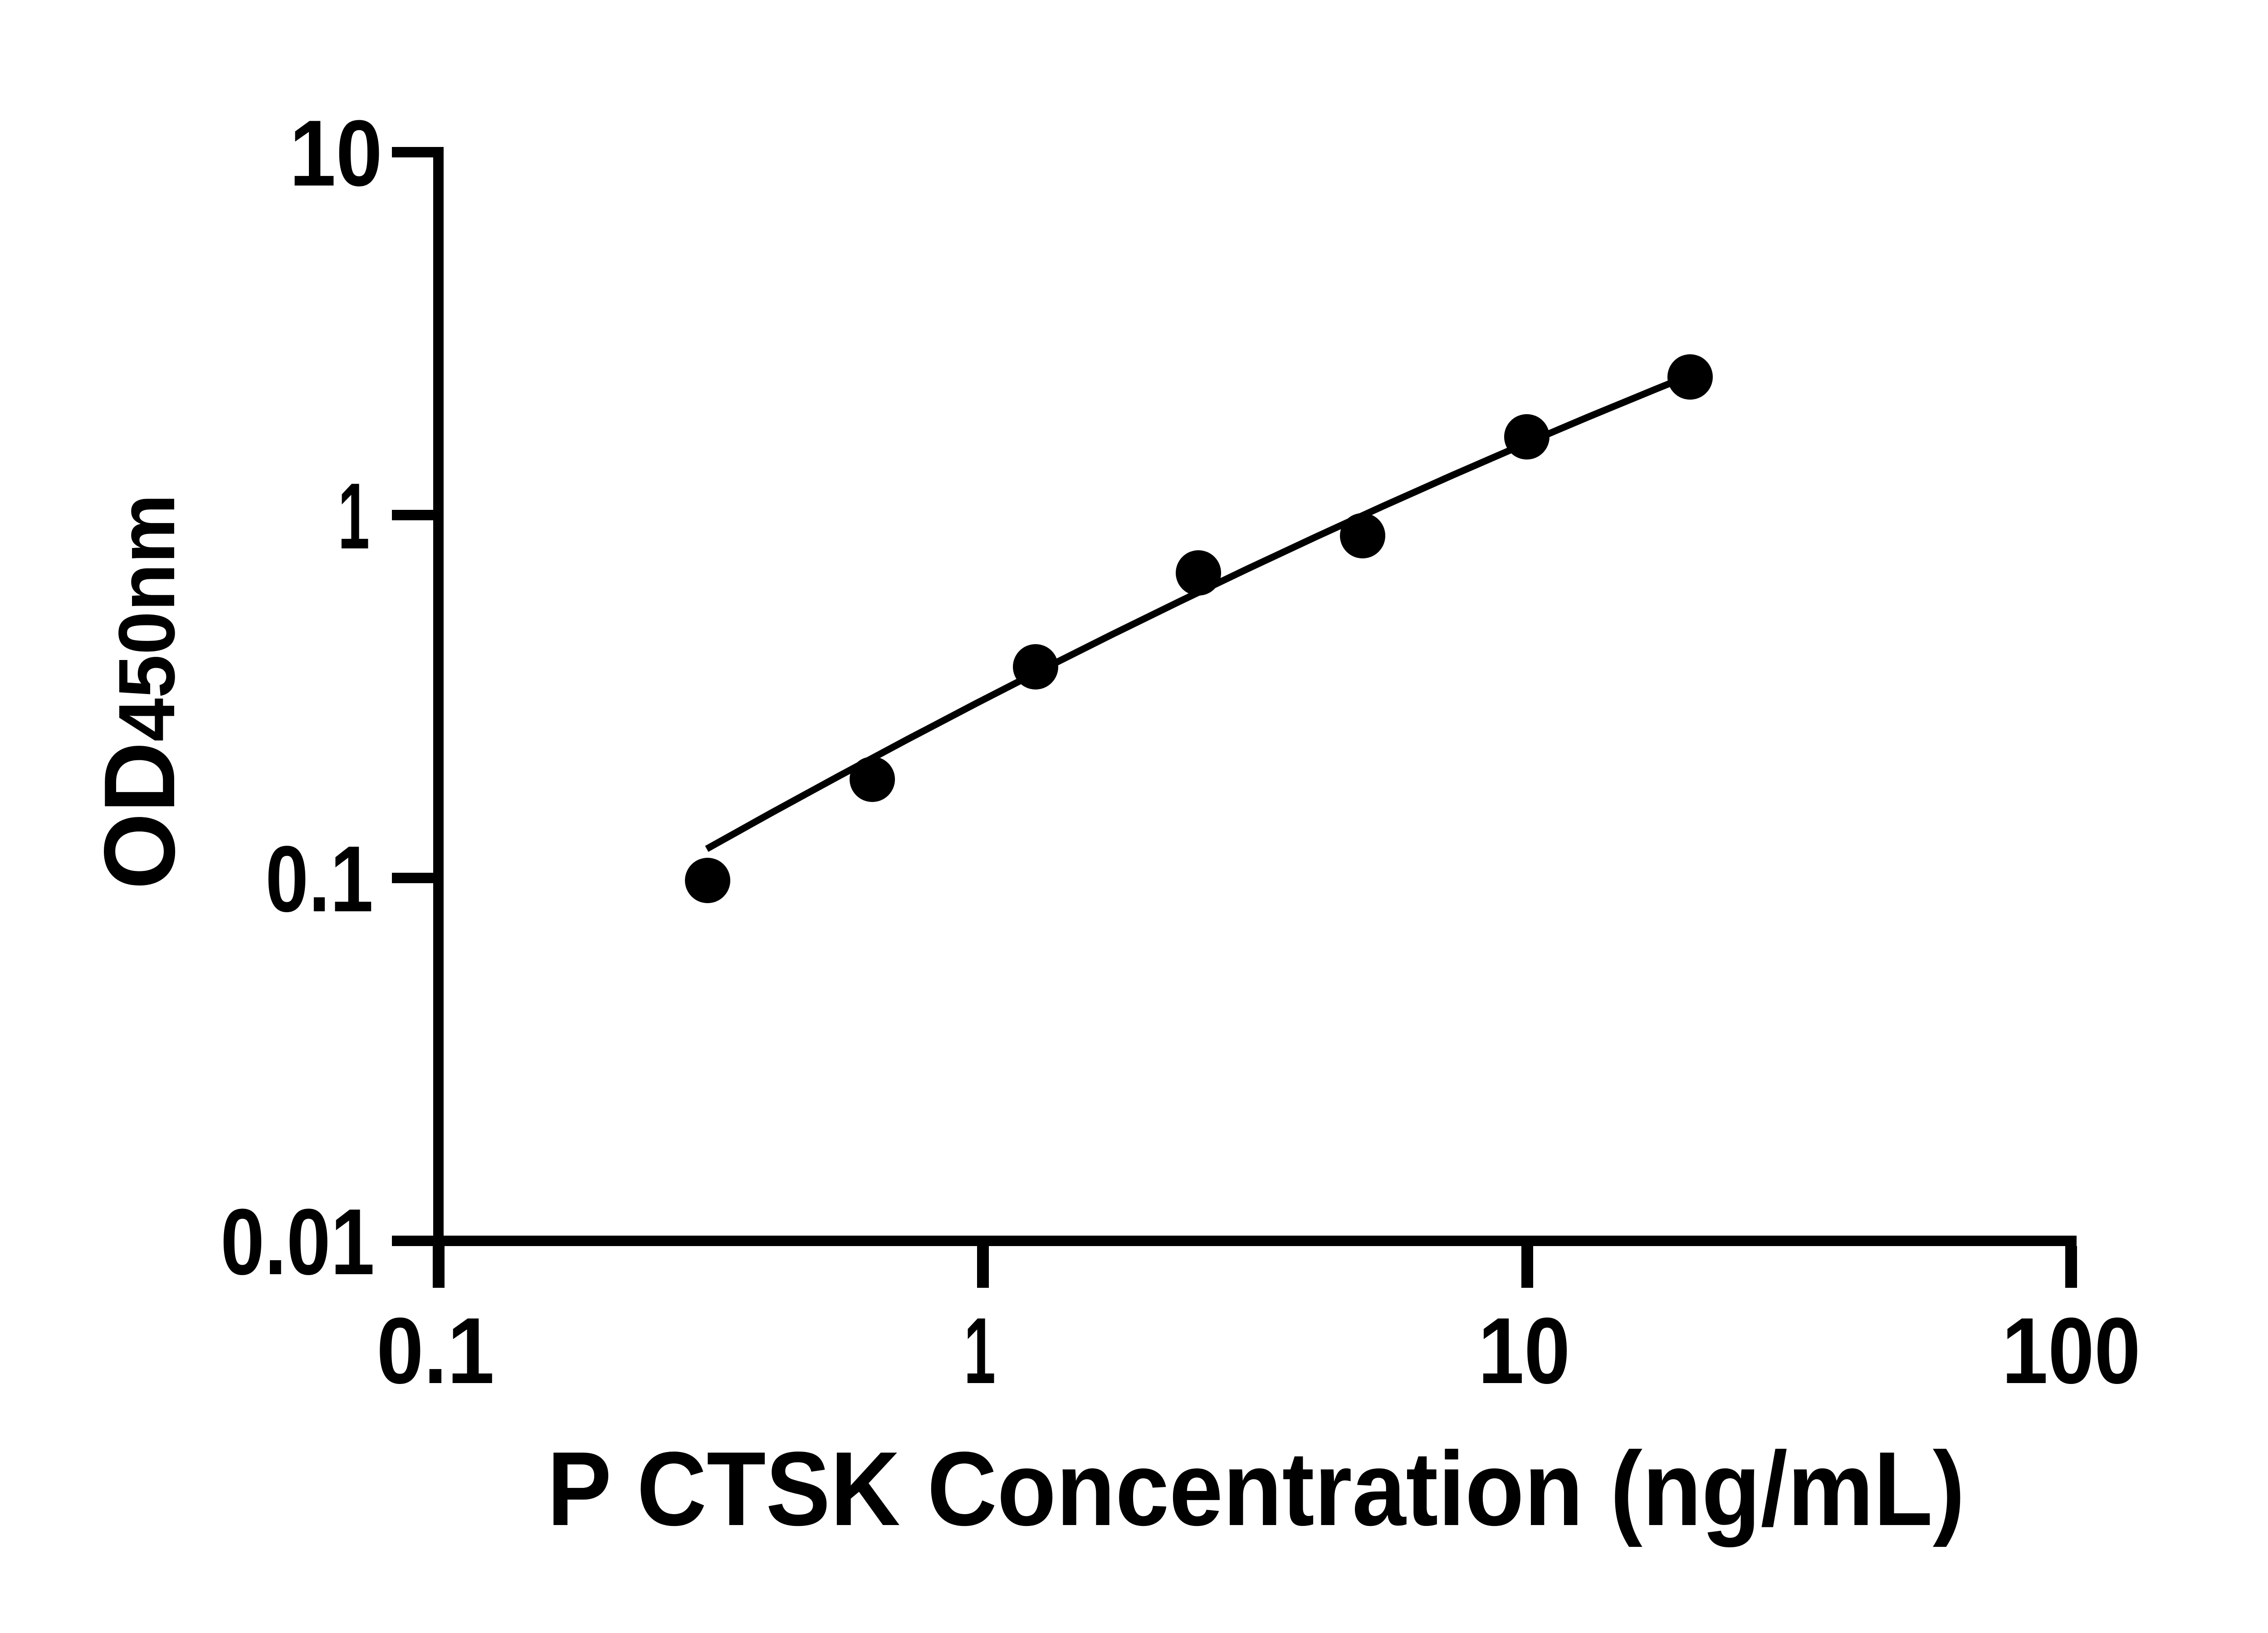 Image resolution: width=2268 pixels, height=1633 pixels. Describe the element at coordinates (140, 692) in the screenshot. I see `svg-text: OD450nm` at that location.